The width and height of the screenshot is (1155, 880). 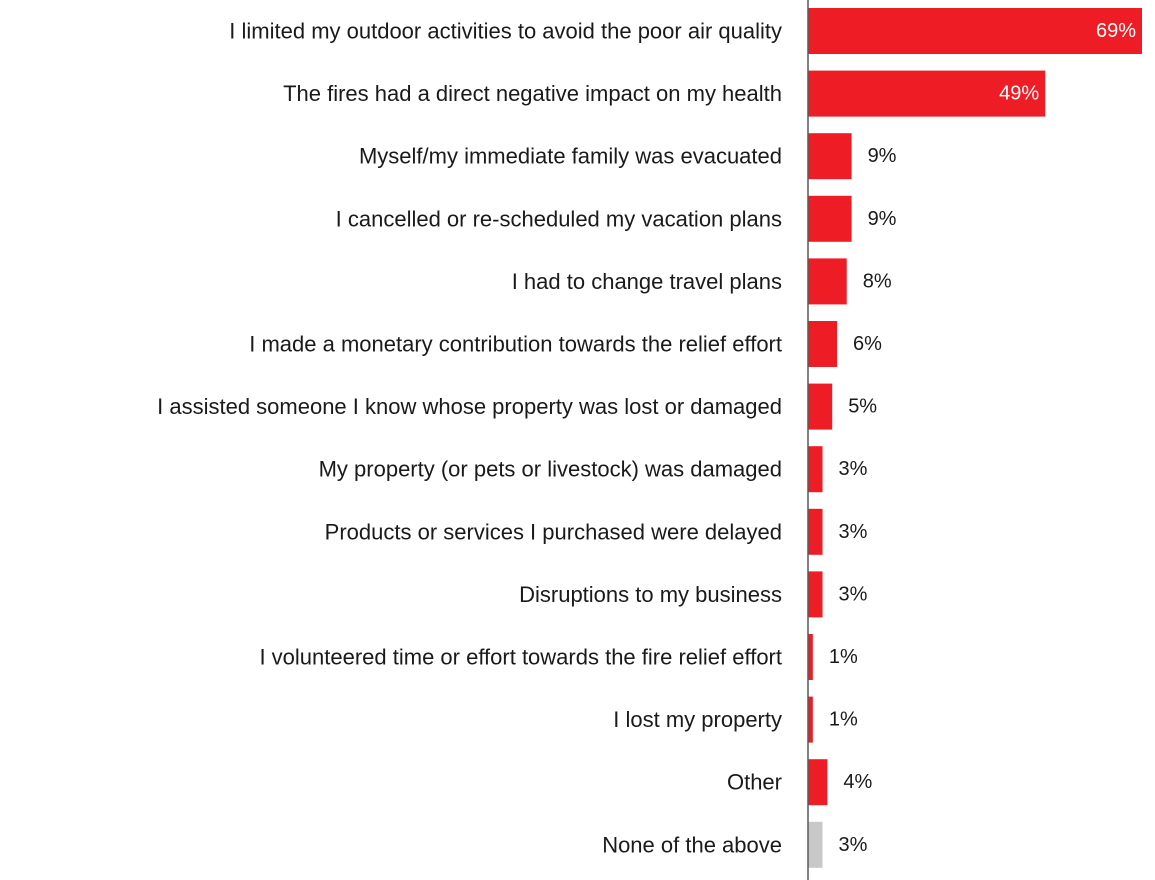 What do you see at coordinates (1019, 94) in the screenshot?
I see `value-label: 49%` at bounding box center [1019, 94].